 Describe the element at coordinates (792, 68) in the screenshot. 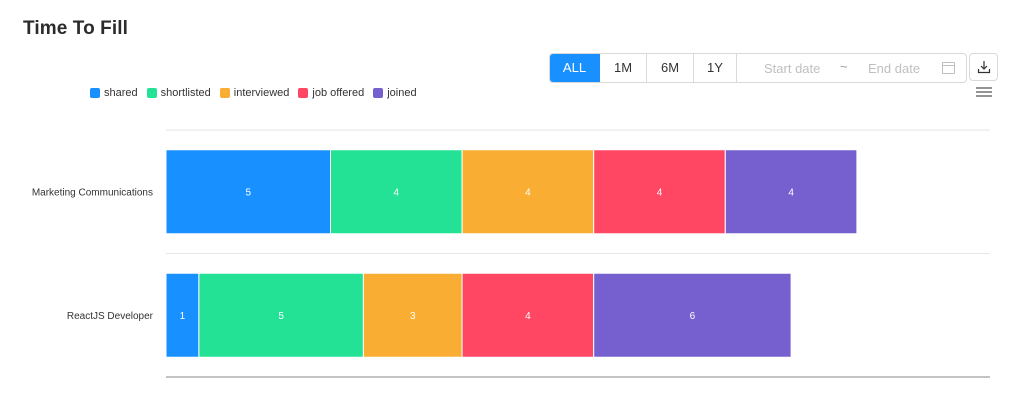

I see `start-date-input: Start date` at that location.